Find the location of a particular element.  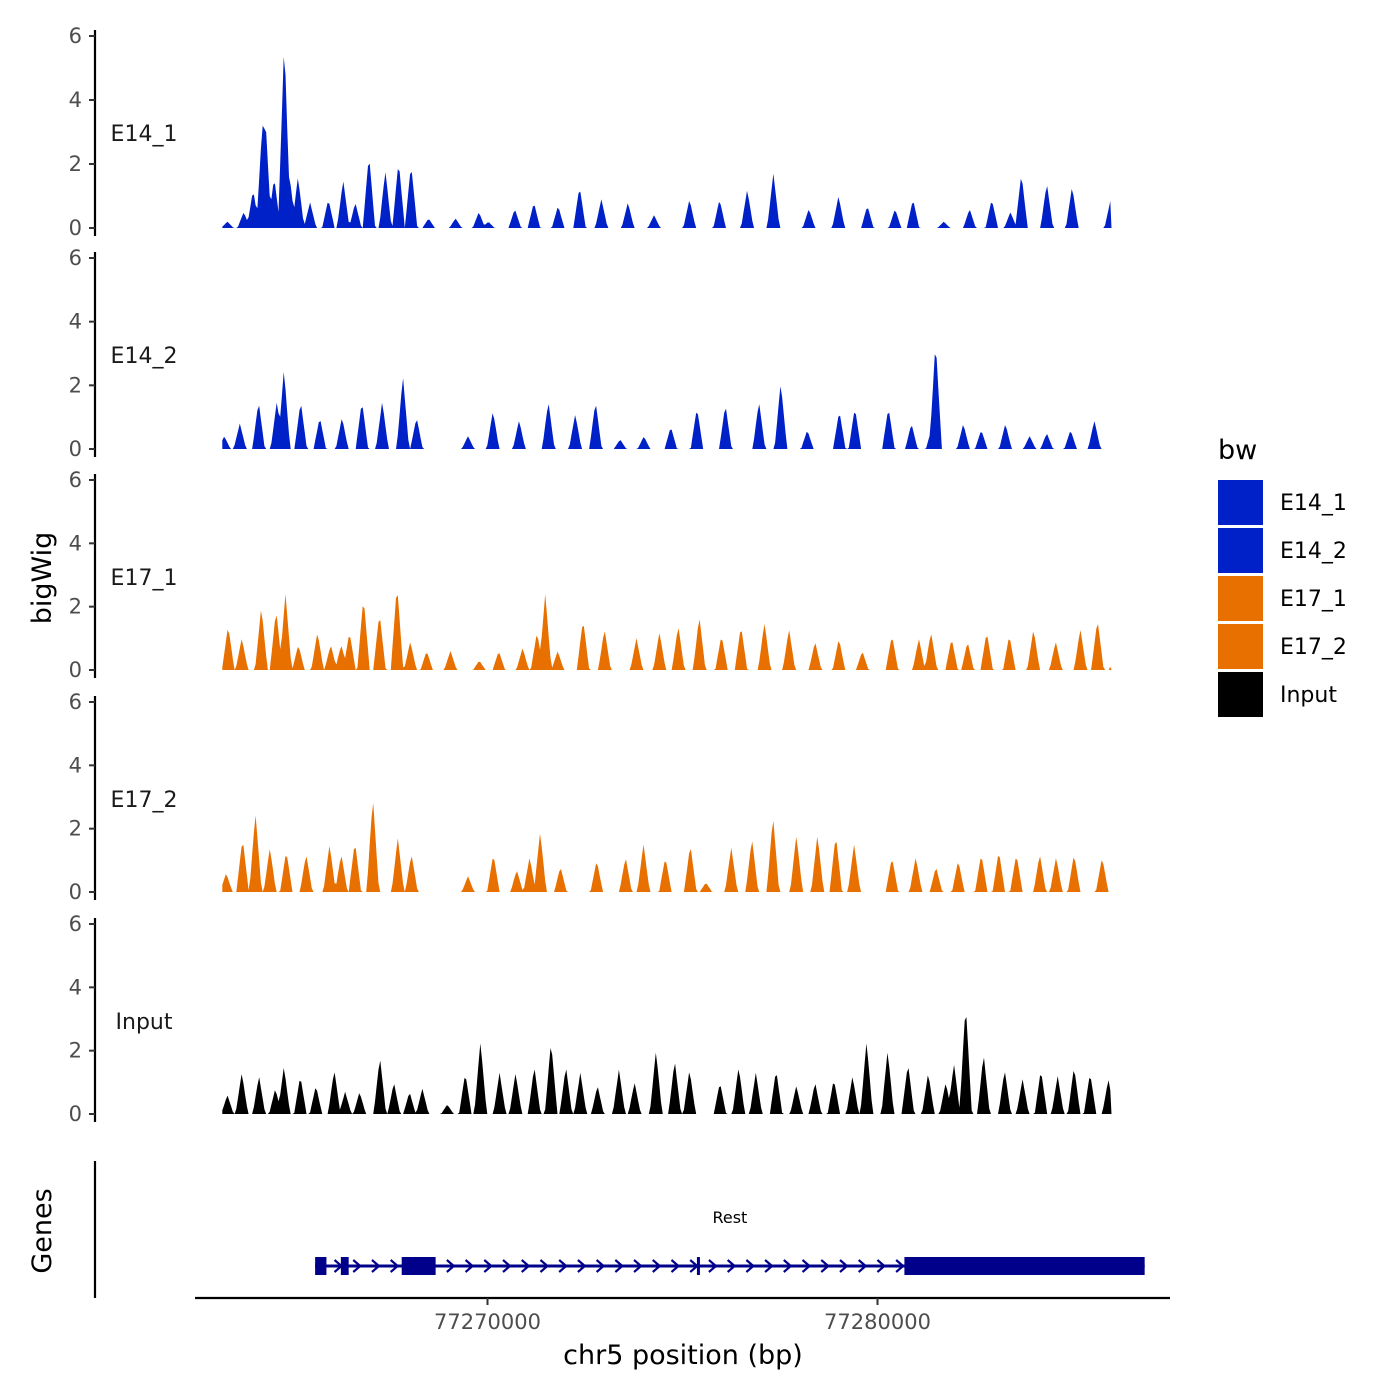

genes-axis-title: Genes is located at coordinates (42, 1230).